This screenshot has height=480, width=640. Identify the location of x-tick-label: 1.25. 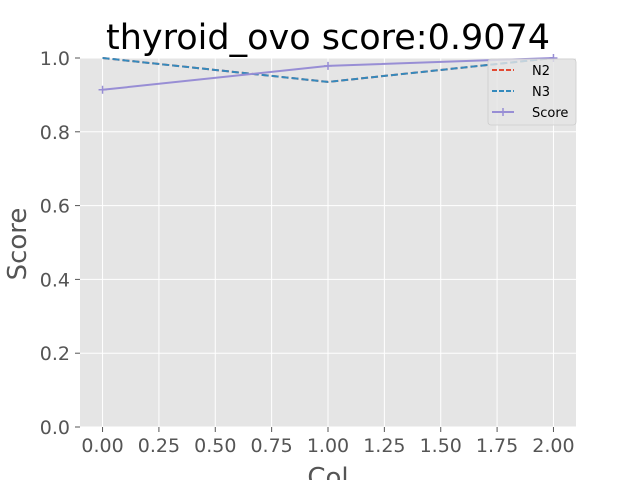
(384, 446).